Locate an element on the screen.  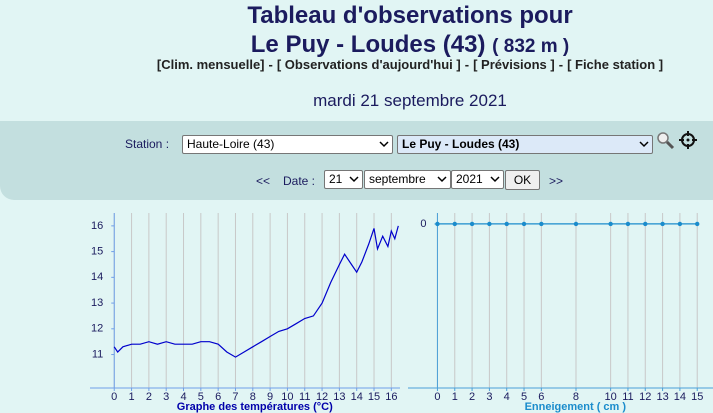
select-value: Haute-Loire (43) is located at coordinates (231, 144).